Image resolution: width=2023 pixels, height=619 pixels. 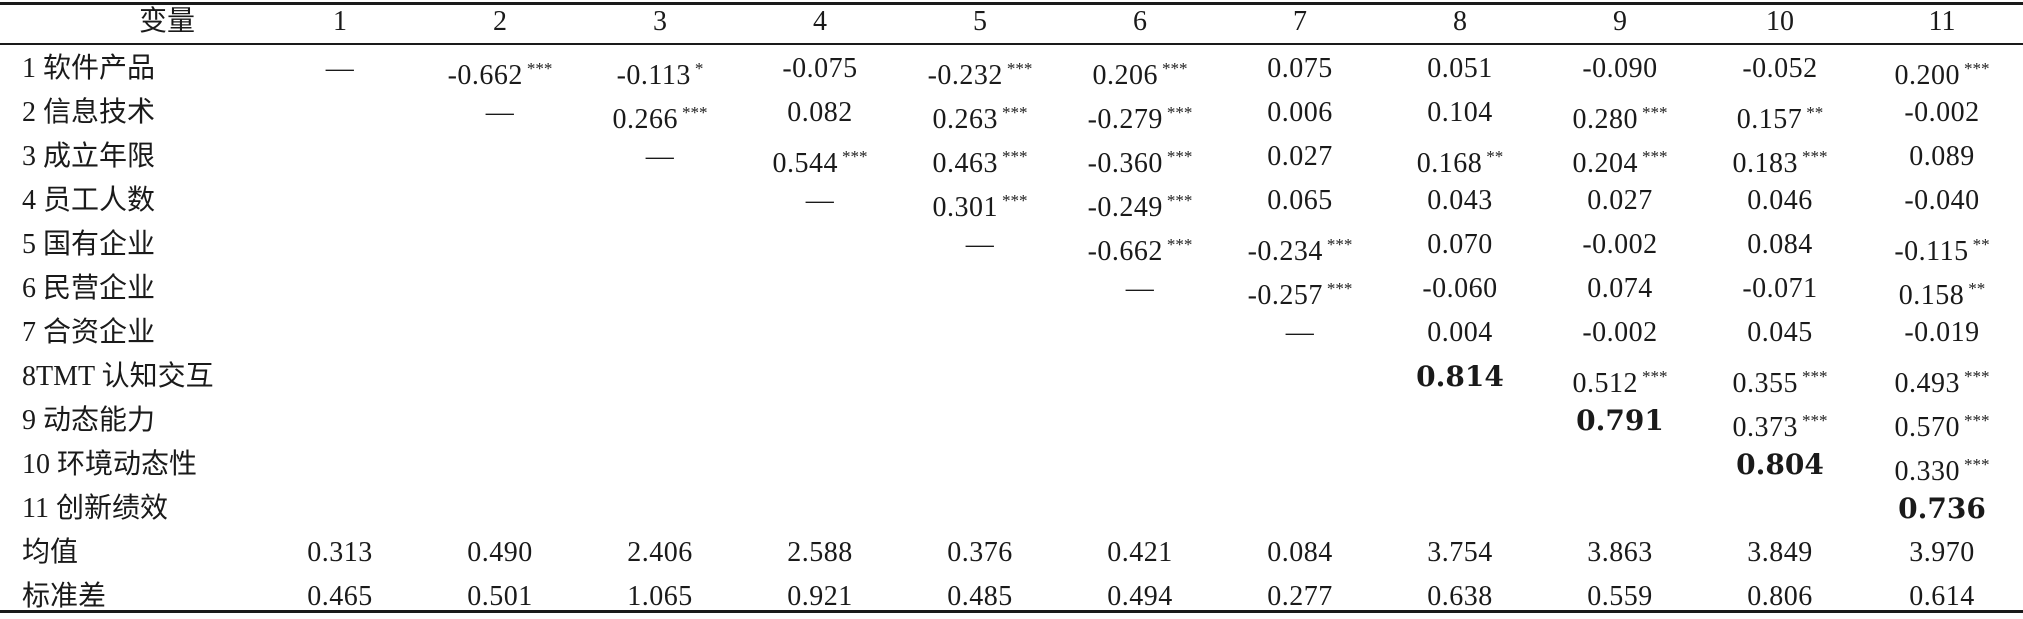 What do you see at coordinates (1942, 21) in the screenshot?
I see `header-col-11: 11` at bounding box center [1942, 21].